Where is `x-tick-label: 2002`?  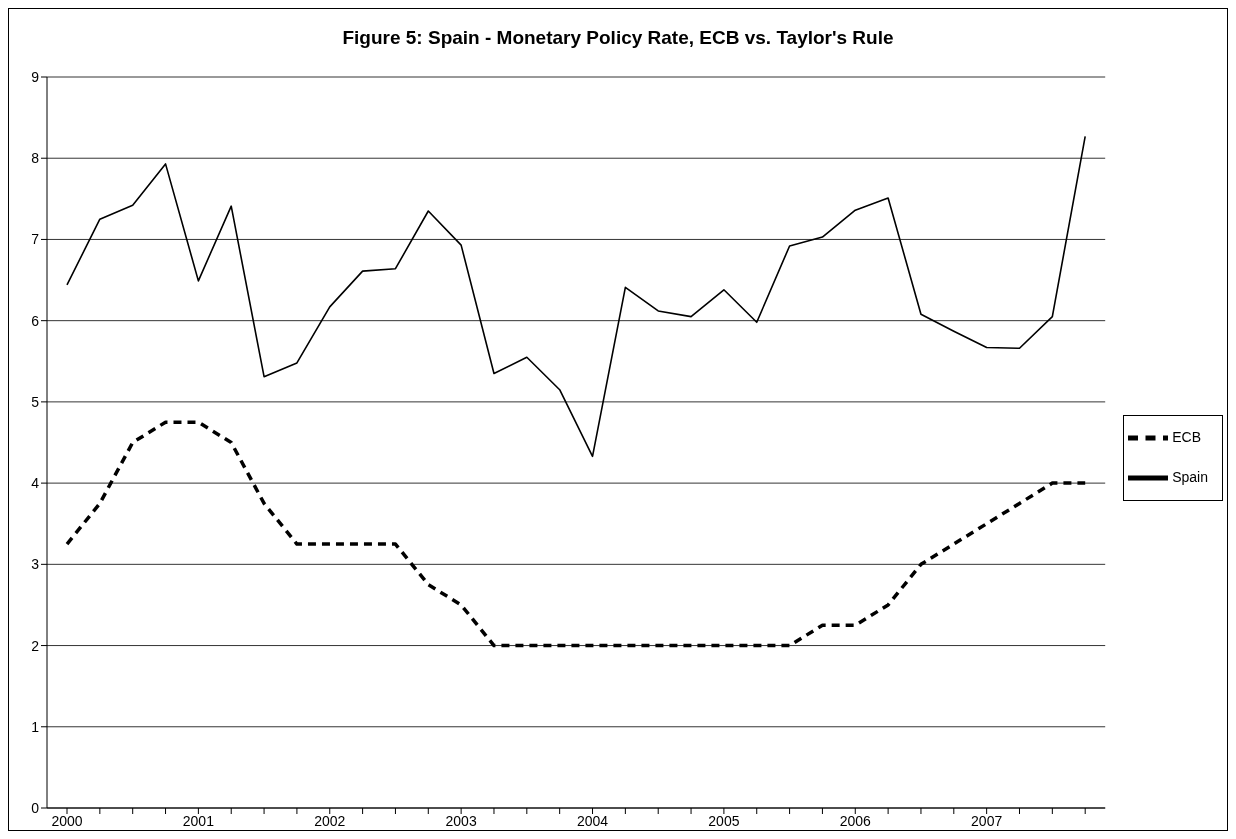
x-tick-label: 2002 is located at coordinates (330, 820).